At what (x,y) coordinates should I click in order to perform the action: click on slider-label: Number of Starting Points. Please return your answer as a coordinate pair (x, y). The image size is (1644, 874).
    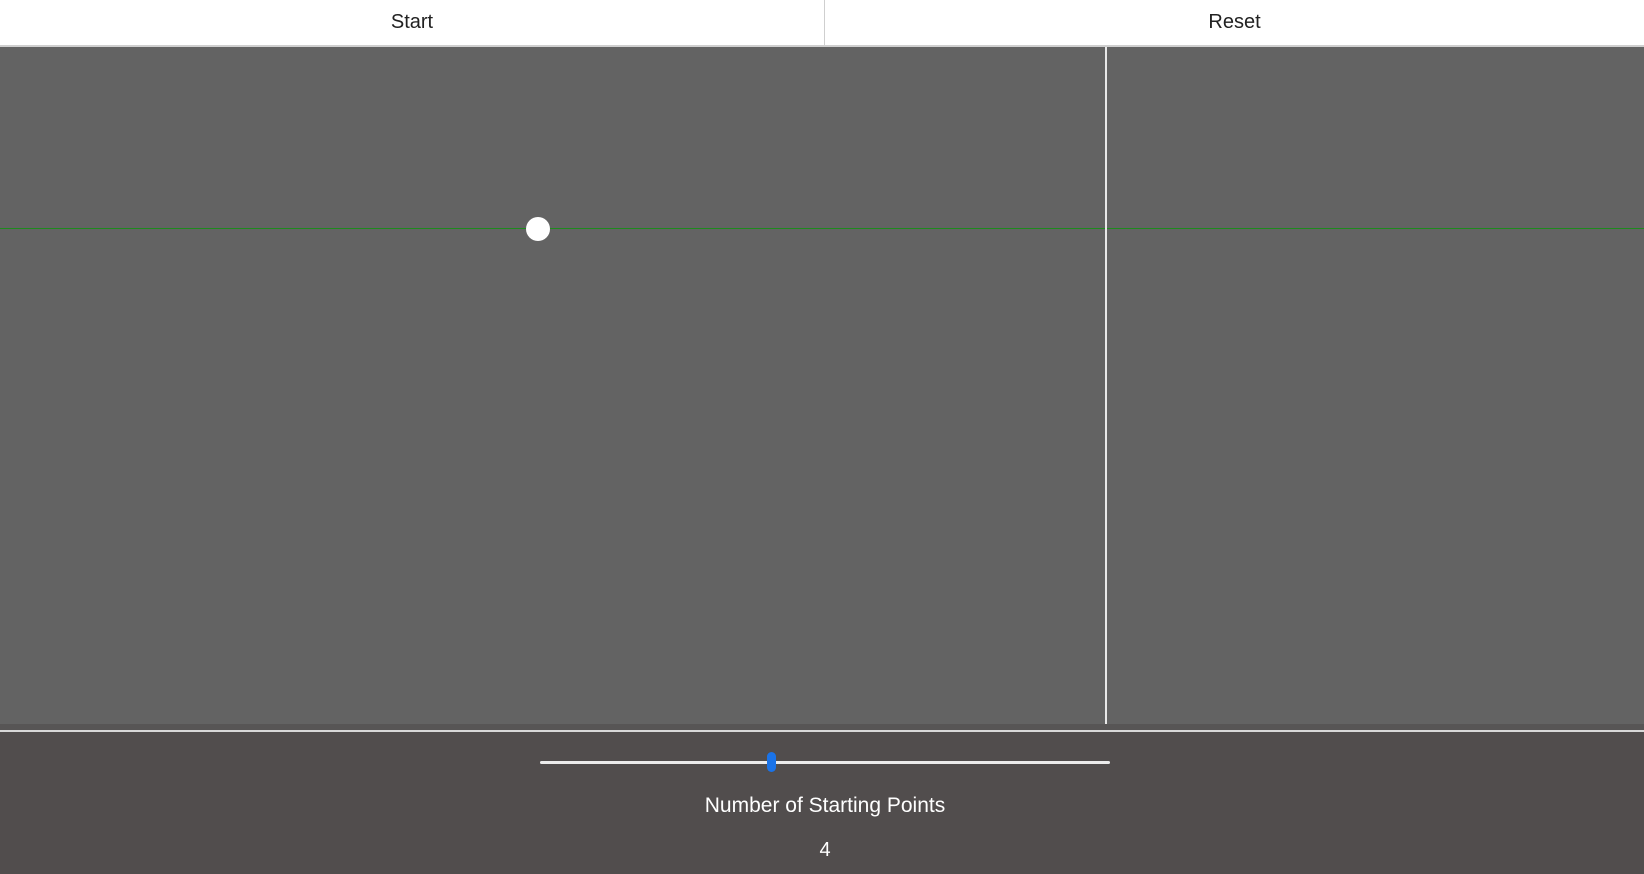
    Looking at the image, I should click on (825, 805).